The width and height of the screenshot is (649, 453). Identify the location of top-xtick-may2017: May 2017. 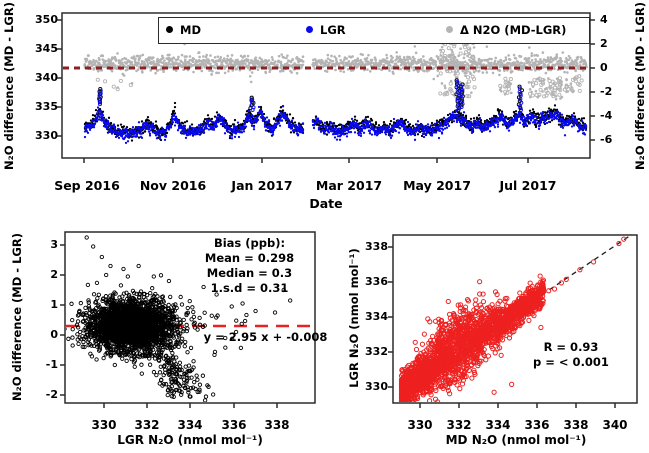
(437, 185).